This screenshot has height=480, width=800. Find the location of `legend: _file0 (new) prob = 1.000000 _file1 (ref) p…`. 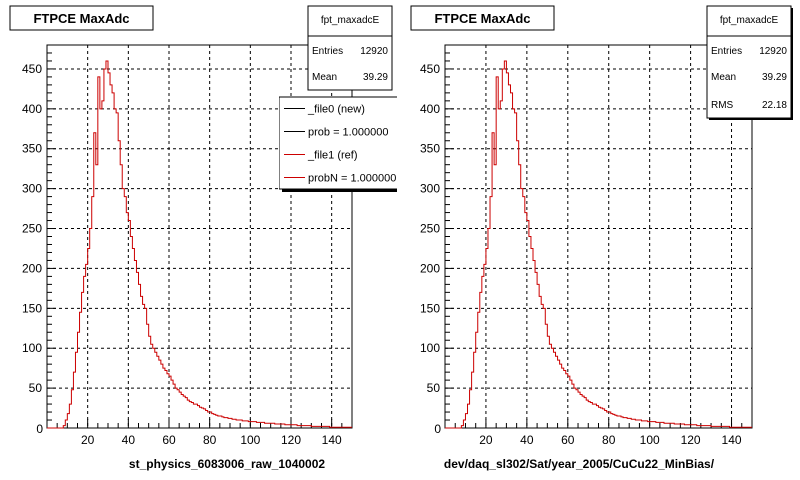

legend: _file0 (new) prob = 1.000000 _file1 (ref) p… is located at coordinates (338, 144).